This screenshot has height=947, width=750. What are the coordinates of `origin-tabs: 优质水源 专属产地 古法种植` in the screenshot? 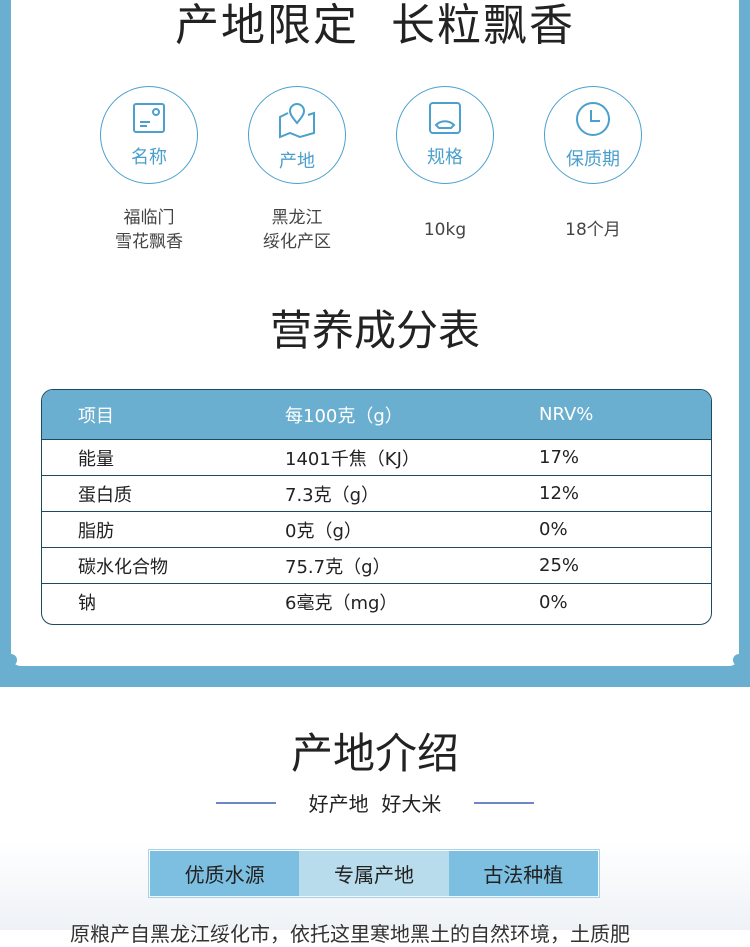 It's located at (374, 873).